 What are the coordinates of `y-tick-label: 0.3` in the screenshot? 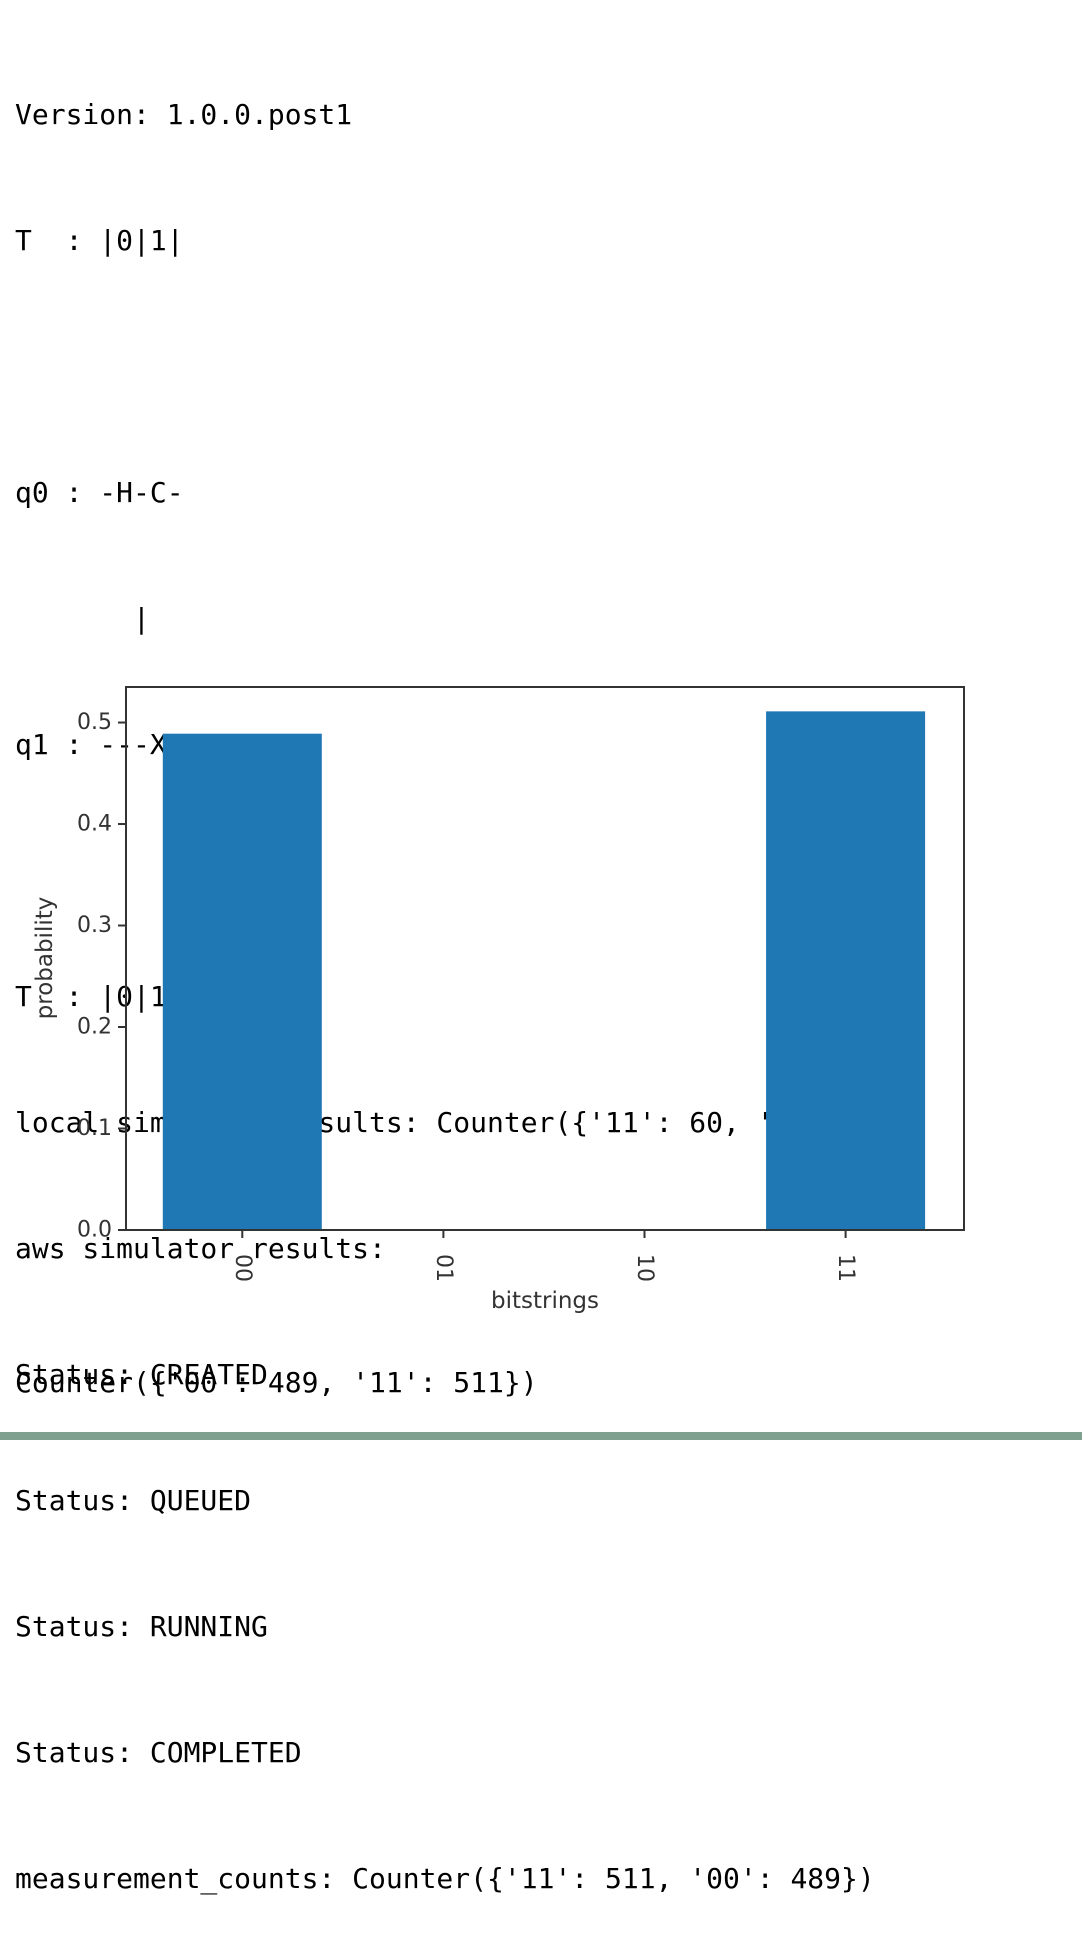 It's located at (94, 925).